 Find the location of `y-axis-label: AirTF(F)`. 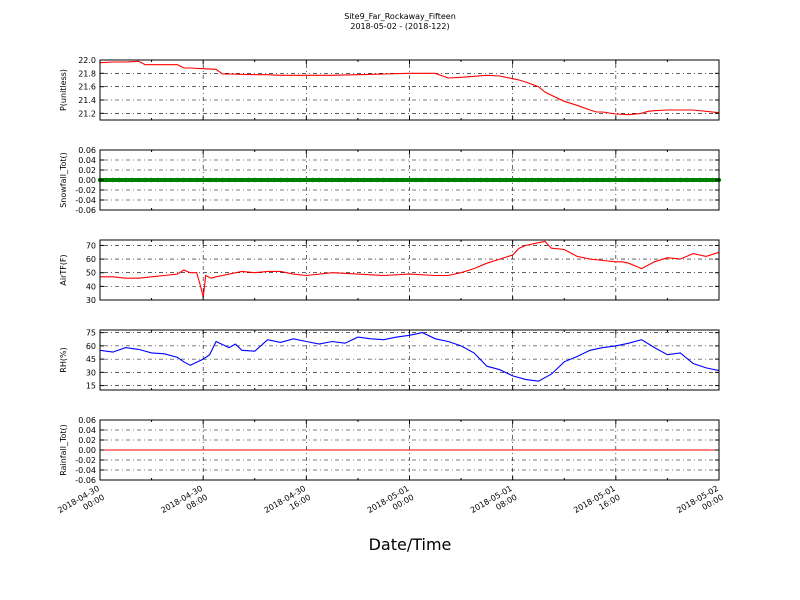

y-axis-label: AirTF(F) is located at coordinates (63, 269).